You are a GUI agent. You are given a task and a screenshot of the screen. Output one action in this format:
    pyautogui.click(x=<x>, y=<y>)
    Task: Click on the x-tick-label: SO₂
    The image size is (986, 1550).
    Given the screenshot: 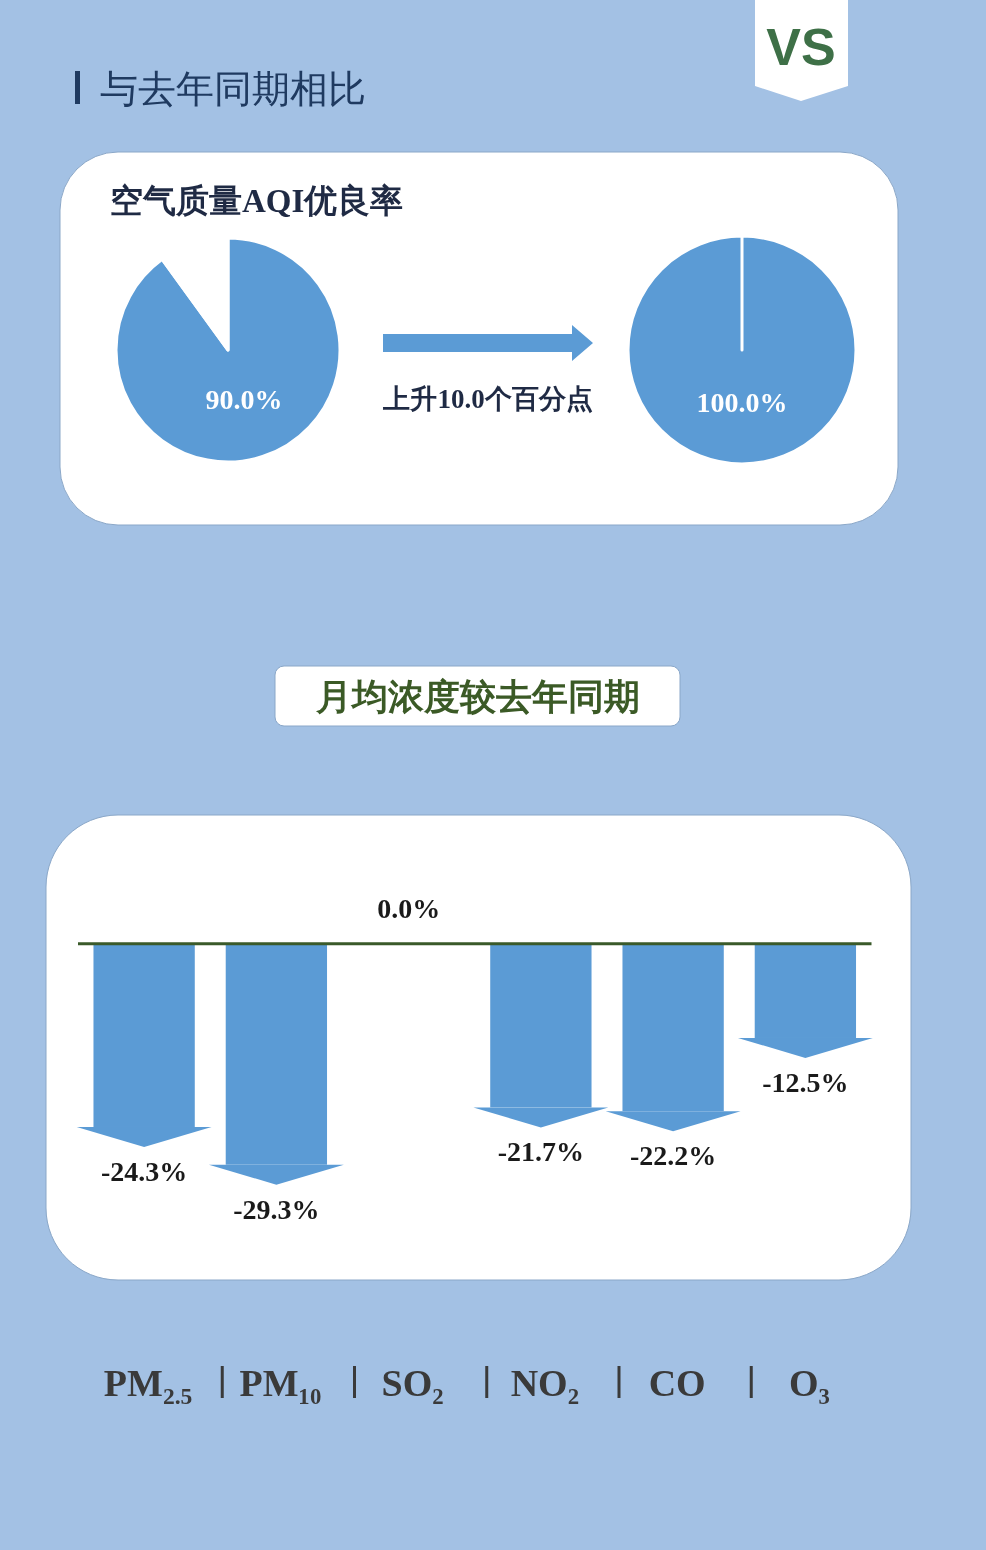 What is the action you would take?
    pyautogui.click(x=412, y=1383)
    